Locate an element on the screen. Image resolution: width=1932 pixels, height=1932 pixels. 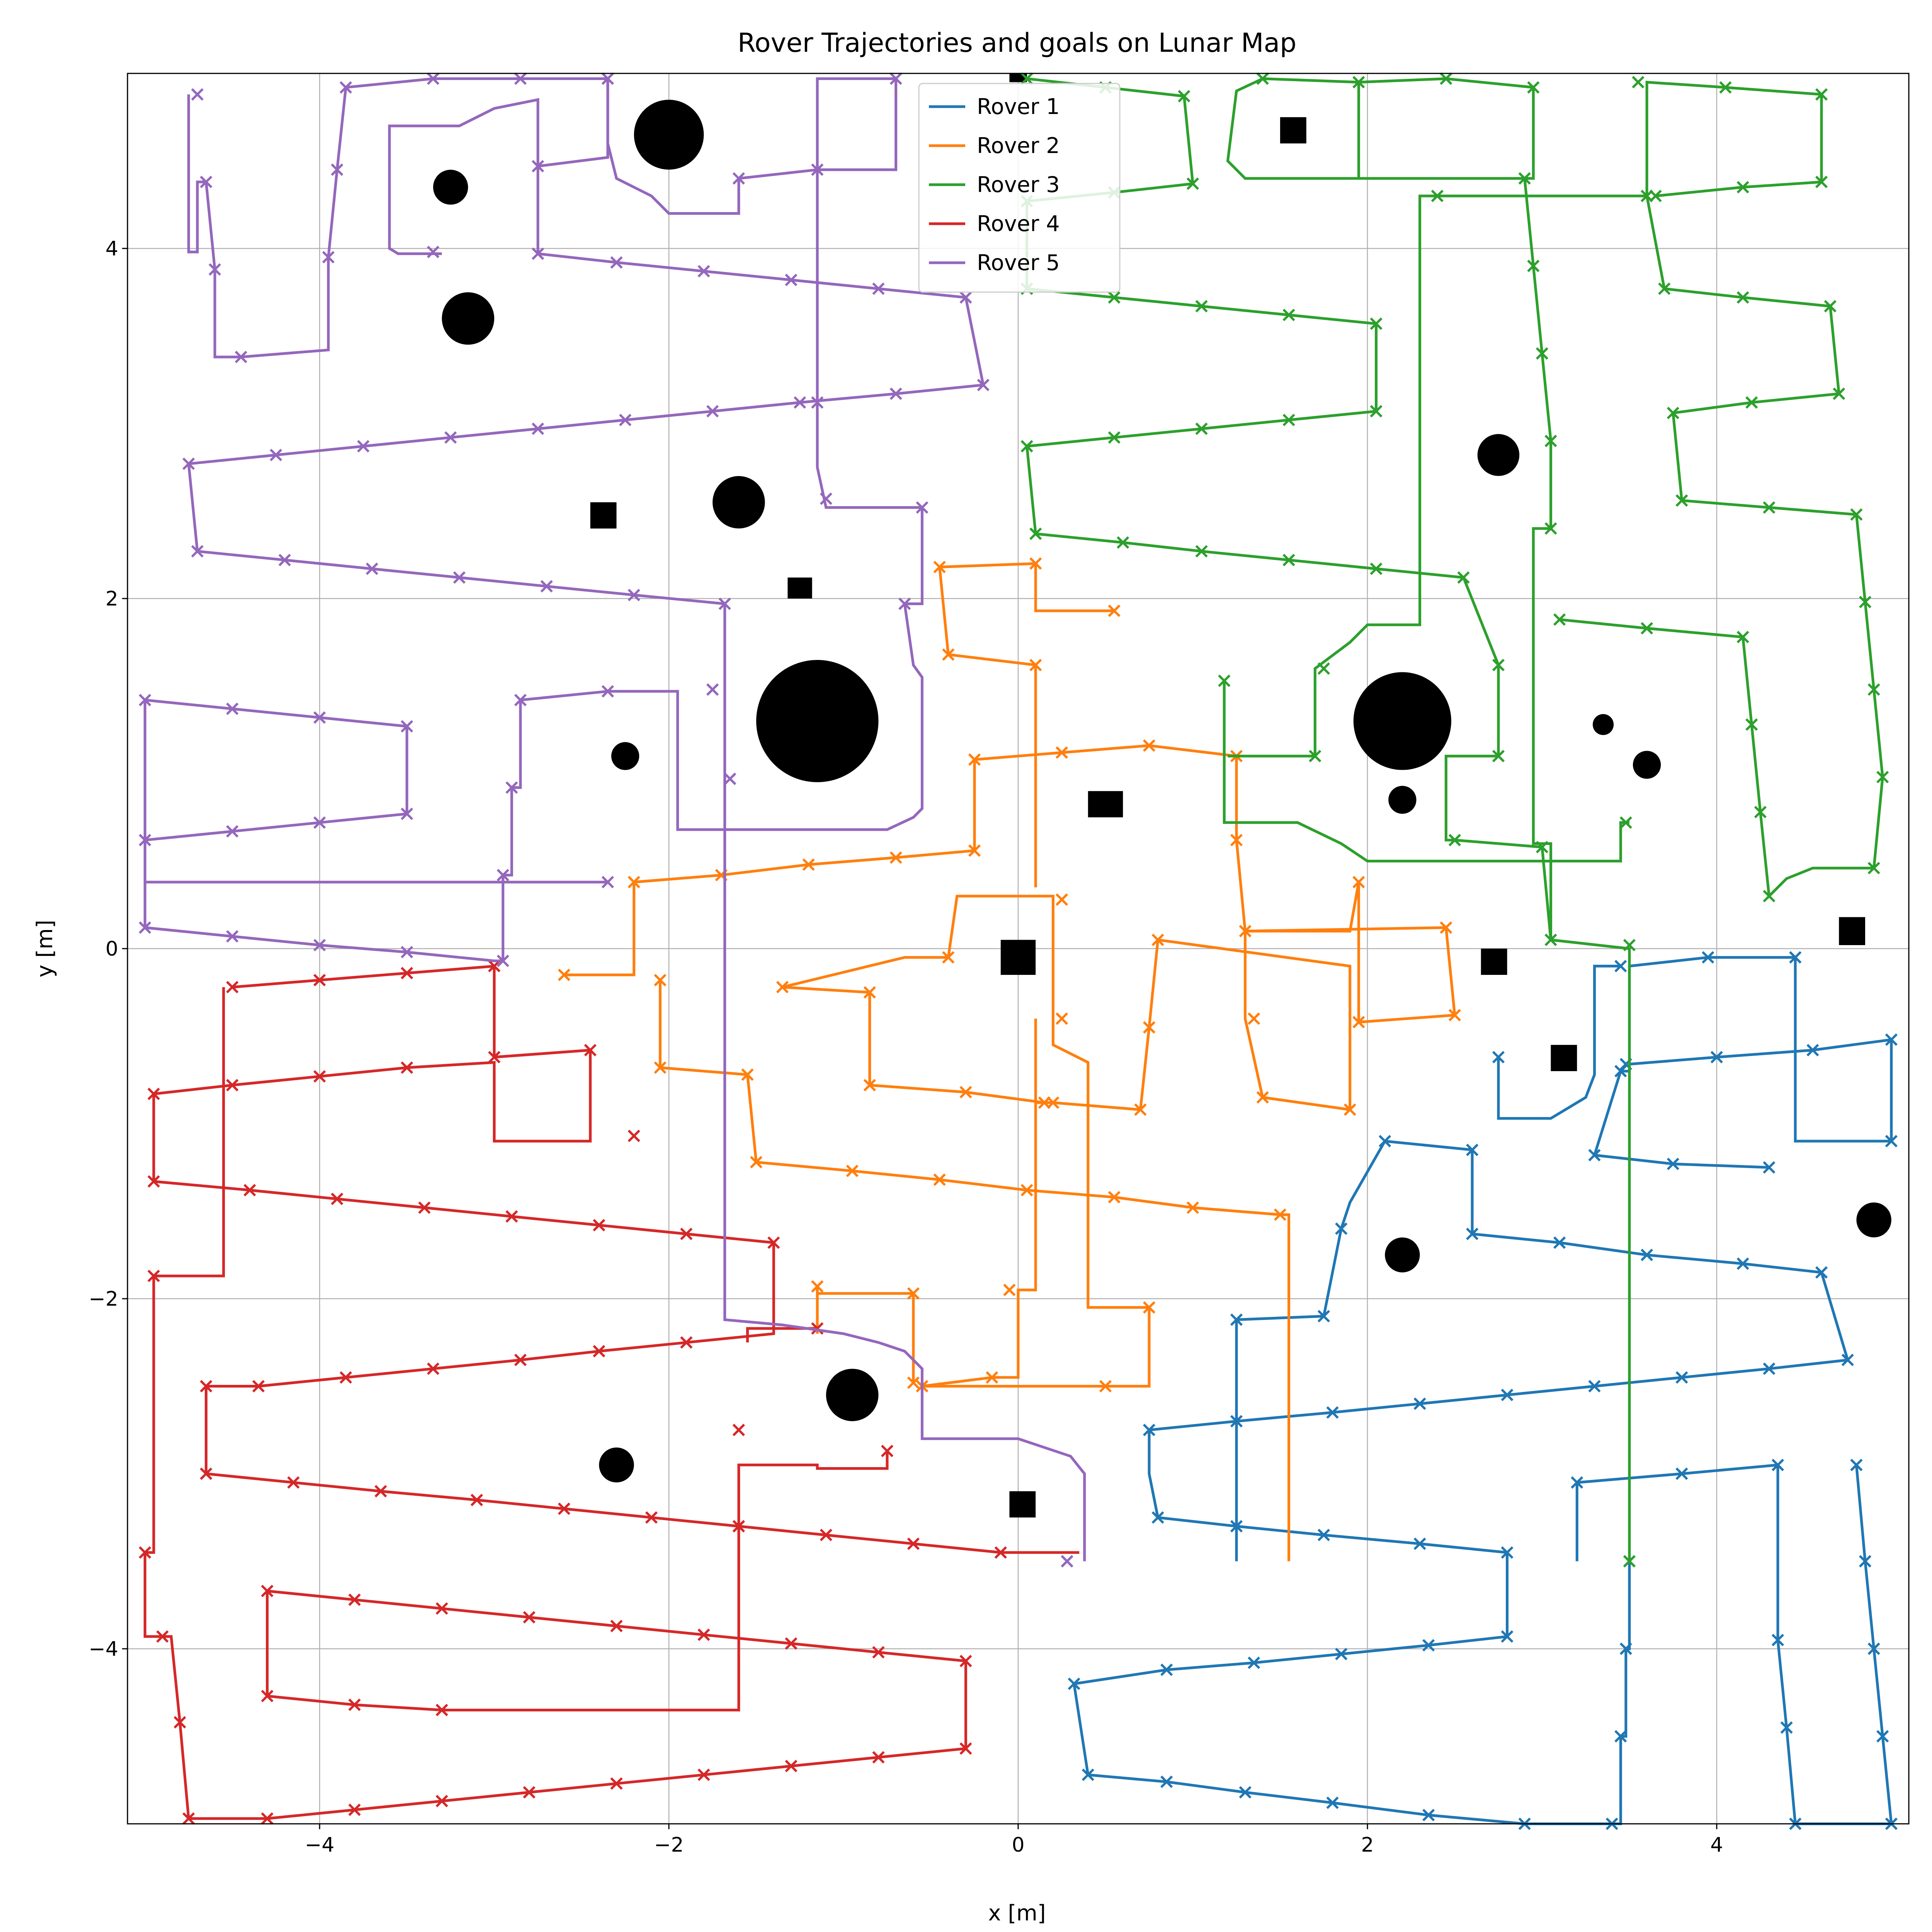
y-tick-label: 0 is located at coordinates (112, 949).